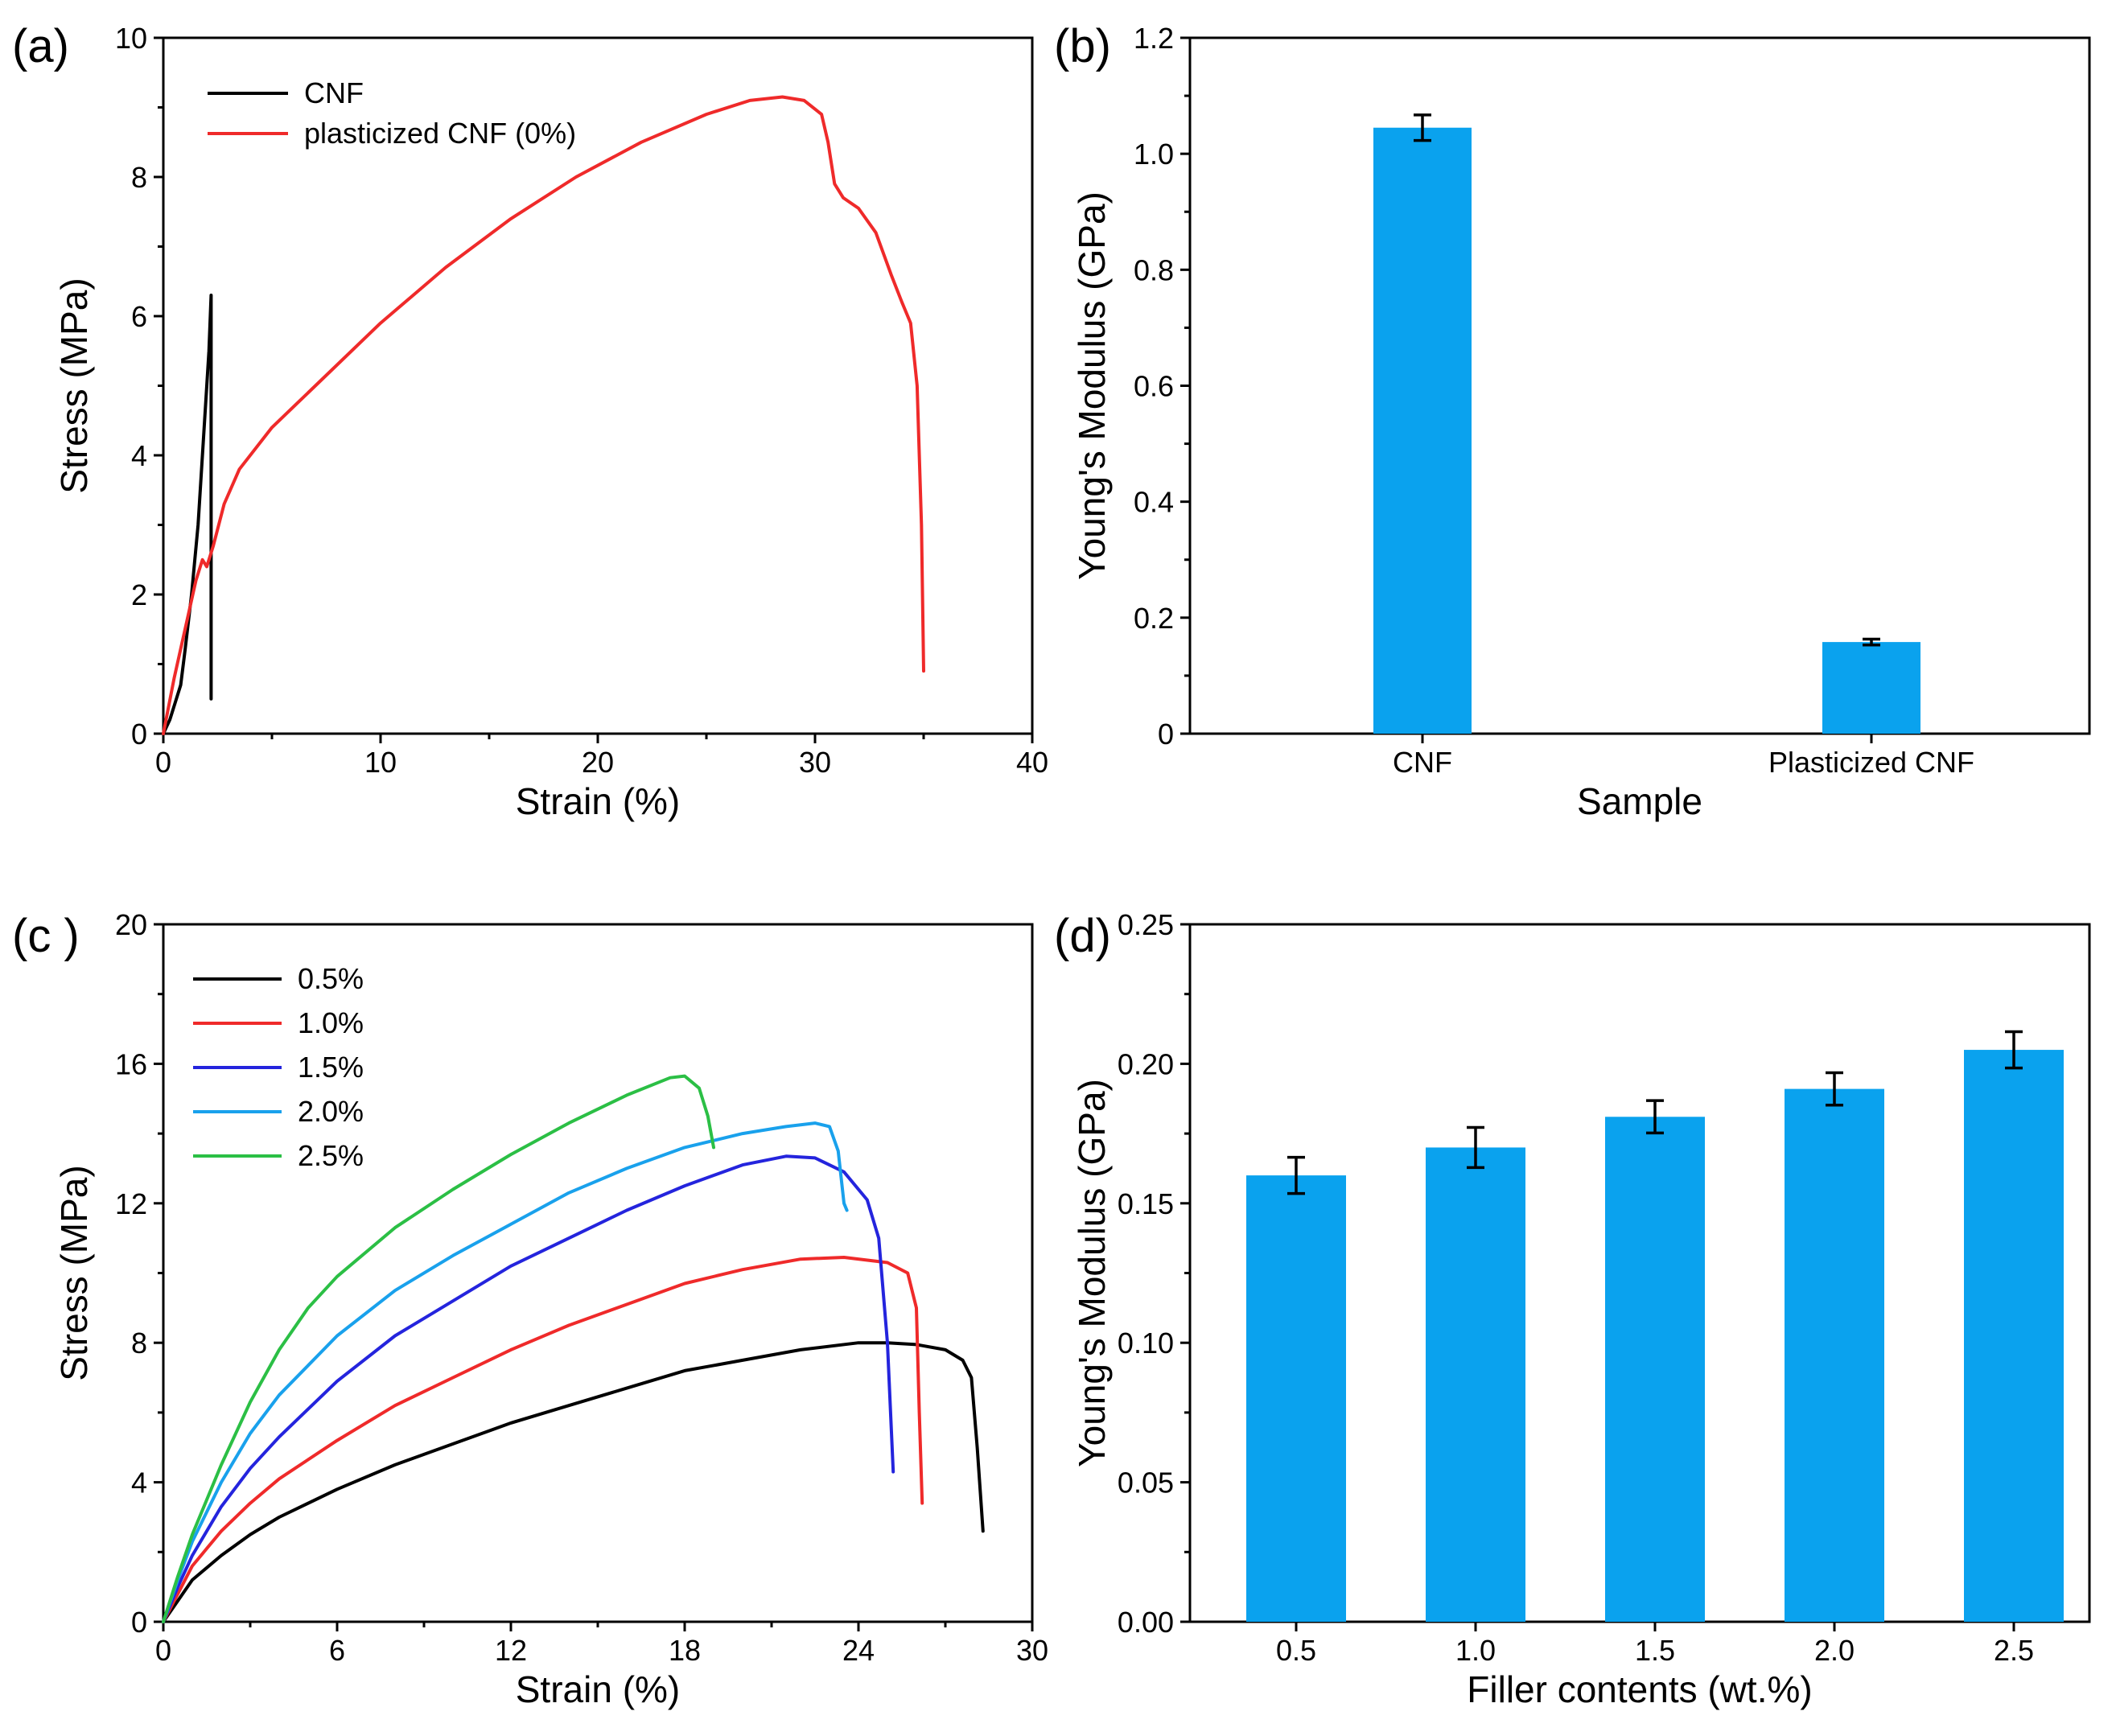  Describe the element at coordinates (1146, 1483) in the screenshot. I see `y-tick-label-d-1: 0.05` at that location.